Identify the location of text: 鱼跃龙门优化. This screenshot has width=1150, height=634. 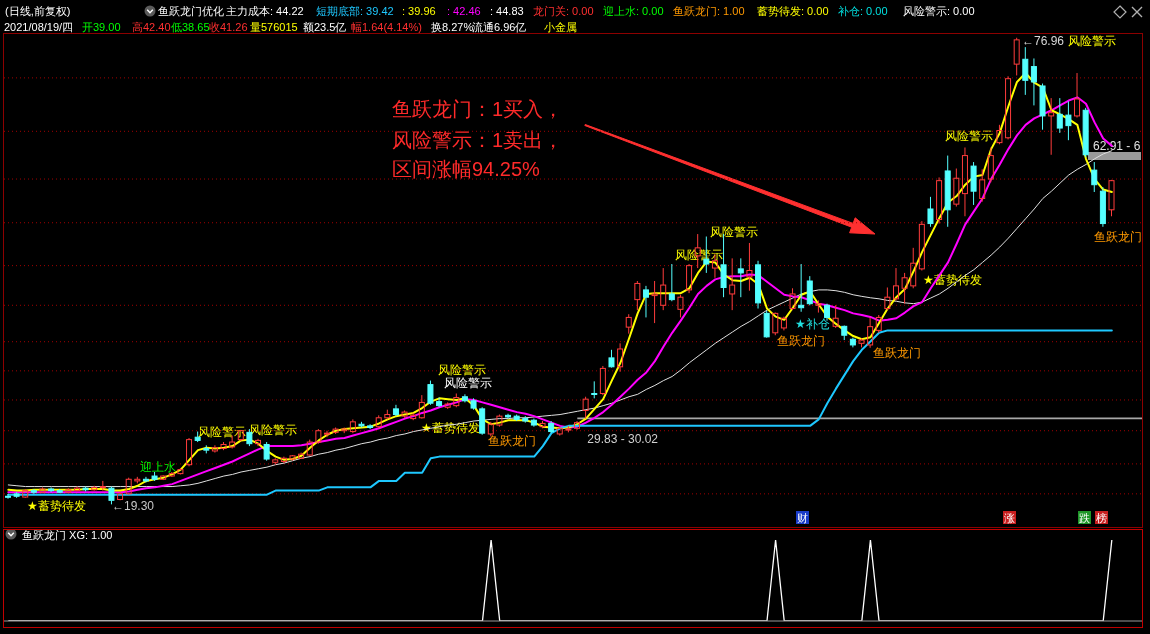
(191, 11).